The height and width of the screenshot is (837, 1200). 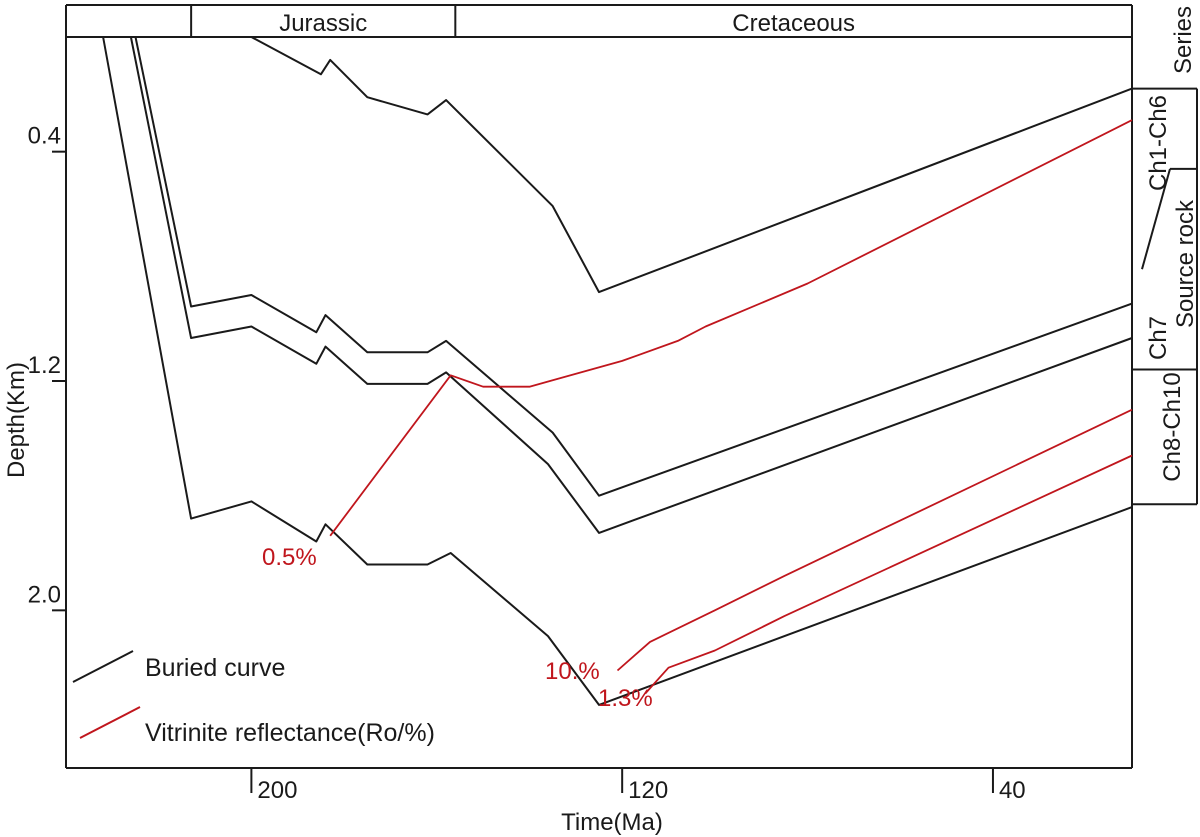 I want to click on annotation-ro-1-3: 1.3%, so click(x=625, y=698).